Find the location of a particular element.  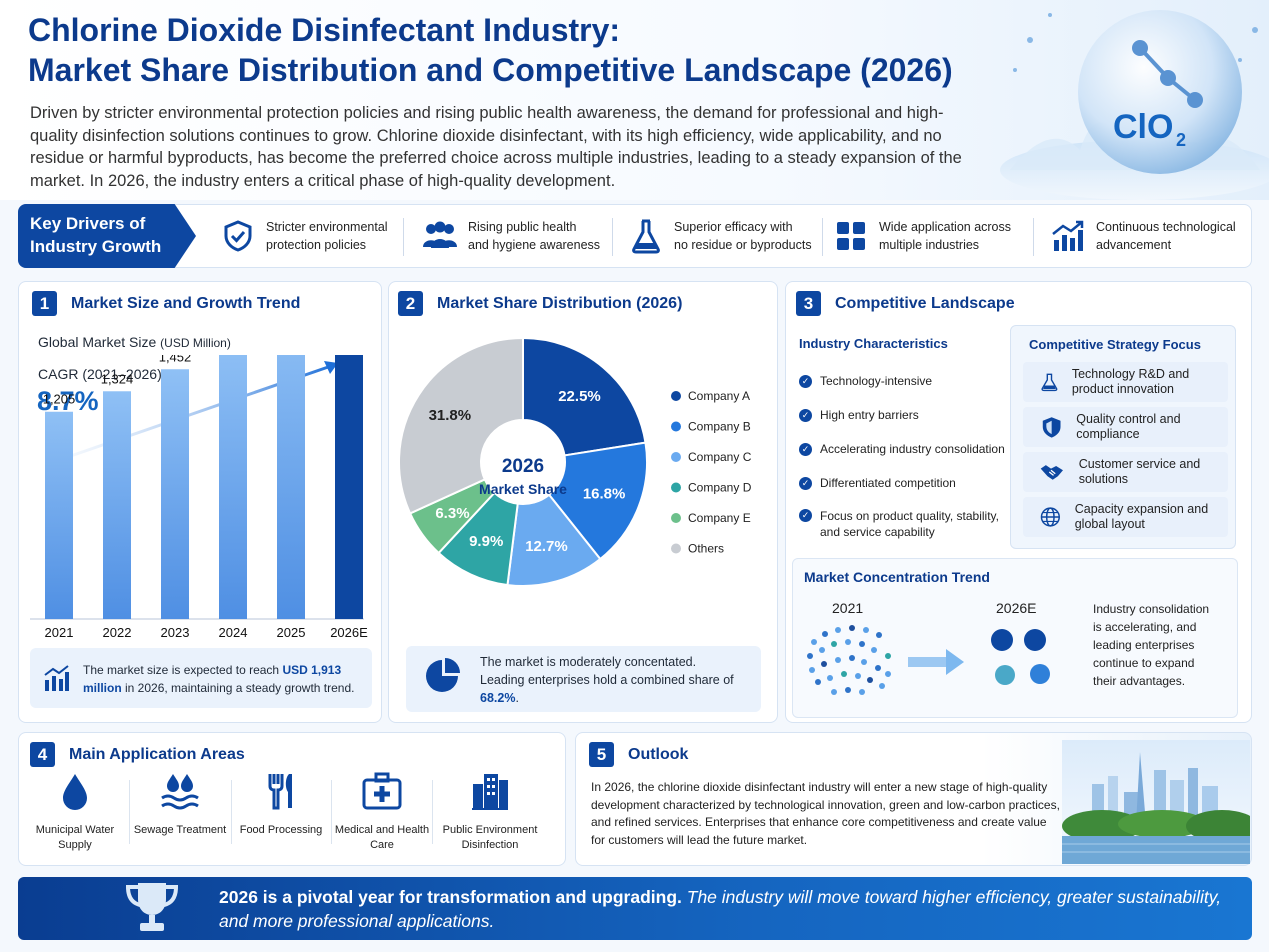

strategy-item: Customer service and solutions is located at coordinates (1125, 472).